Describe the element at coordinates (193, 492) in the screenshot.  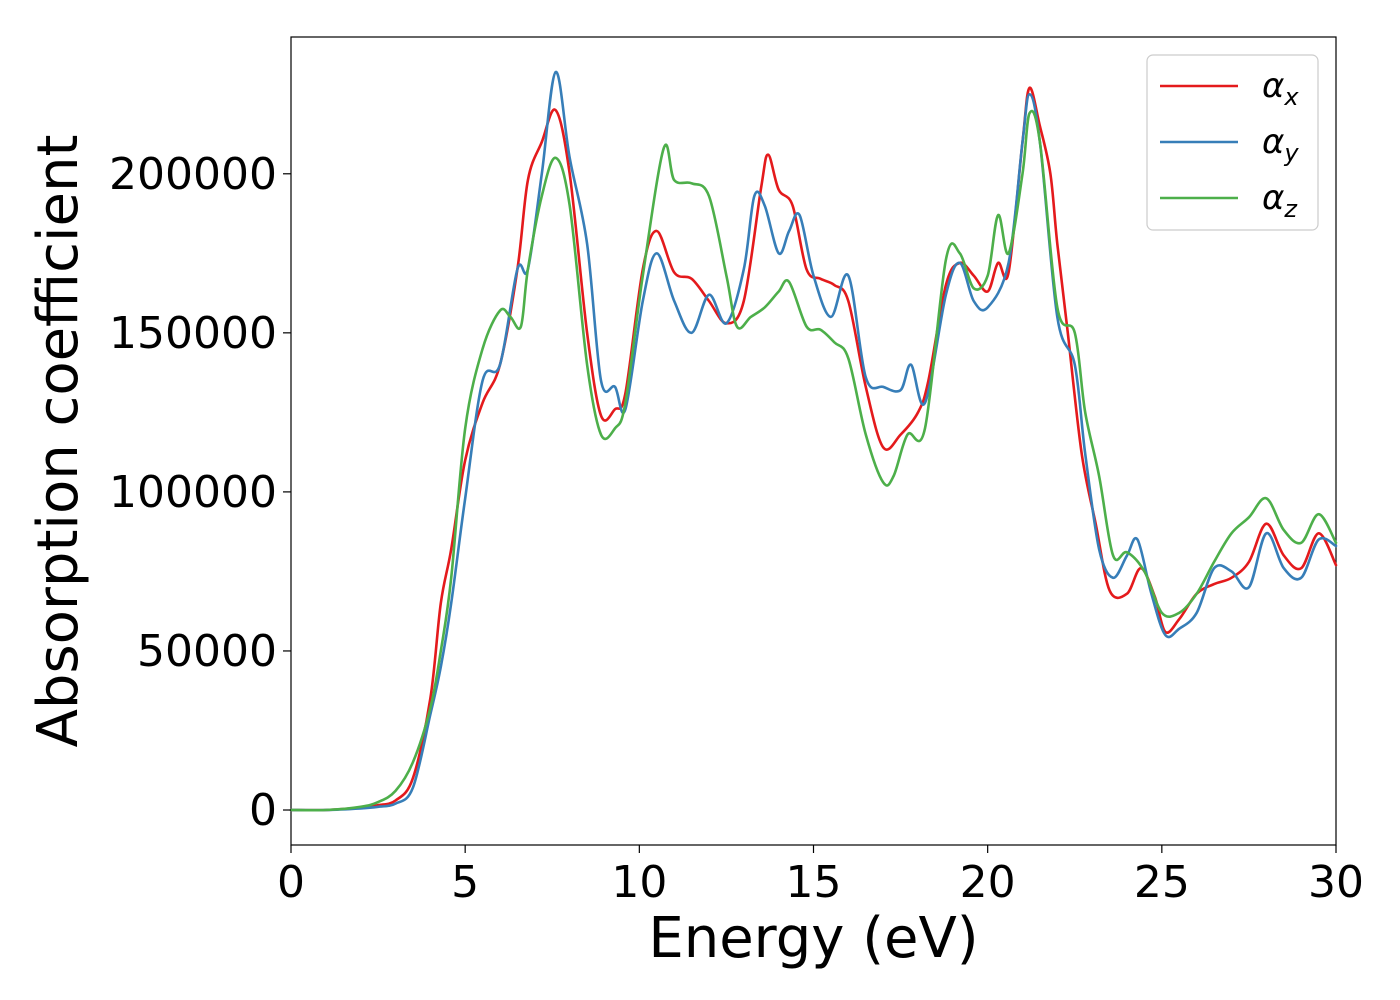
I see `y-tick-label: 100000` at that location.